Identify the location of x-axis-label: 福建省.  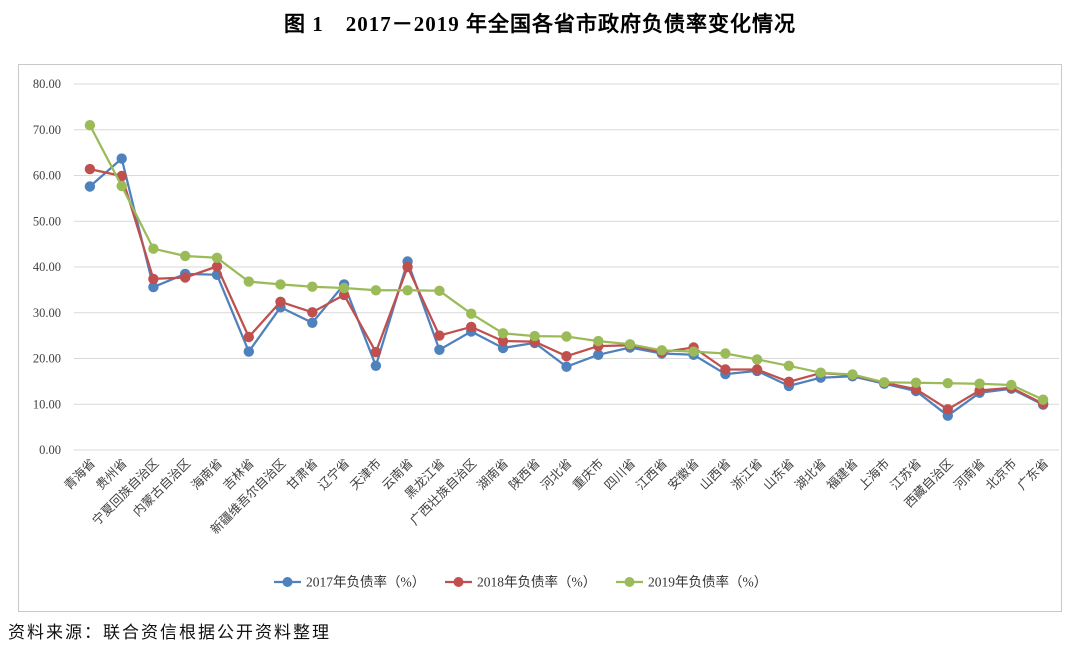
(841, 474).